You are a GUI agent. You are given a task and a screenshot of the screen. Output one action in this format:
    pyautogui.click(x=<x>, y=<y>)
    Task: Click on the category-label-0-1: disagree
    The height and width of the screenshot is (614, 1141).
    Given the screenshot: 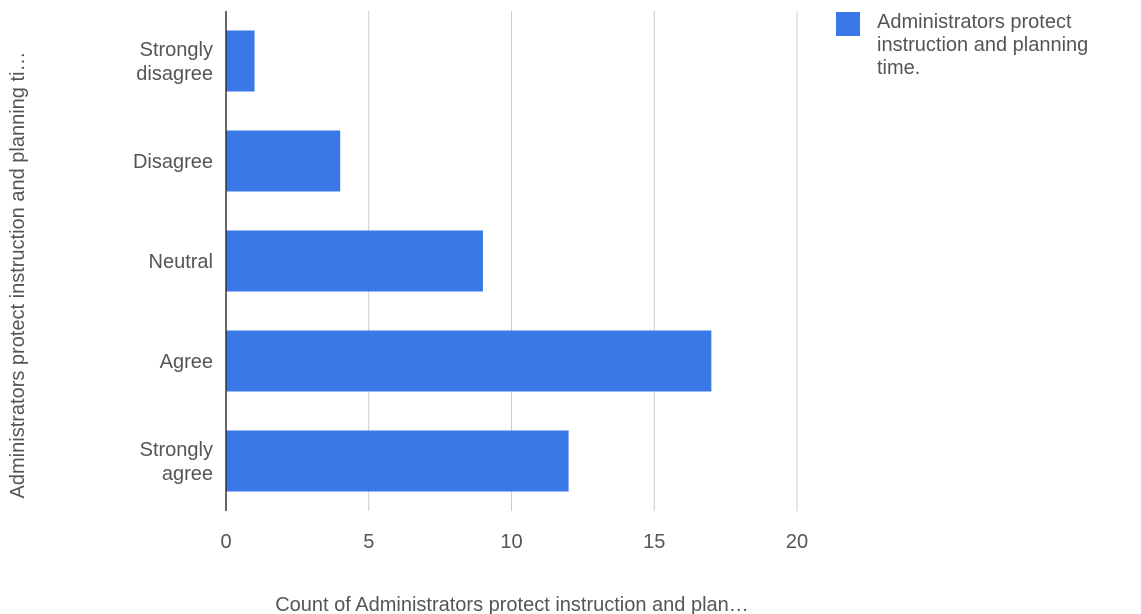 What is the action you would take?
    pyautogui.click(x=174, y=74)
    